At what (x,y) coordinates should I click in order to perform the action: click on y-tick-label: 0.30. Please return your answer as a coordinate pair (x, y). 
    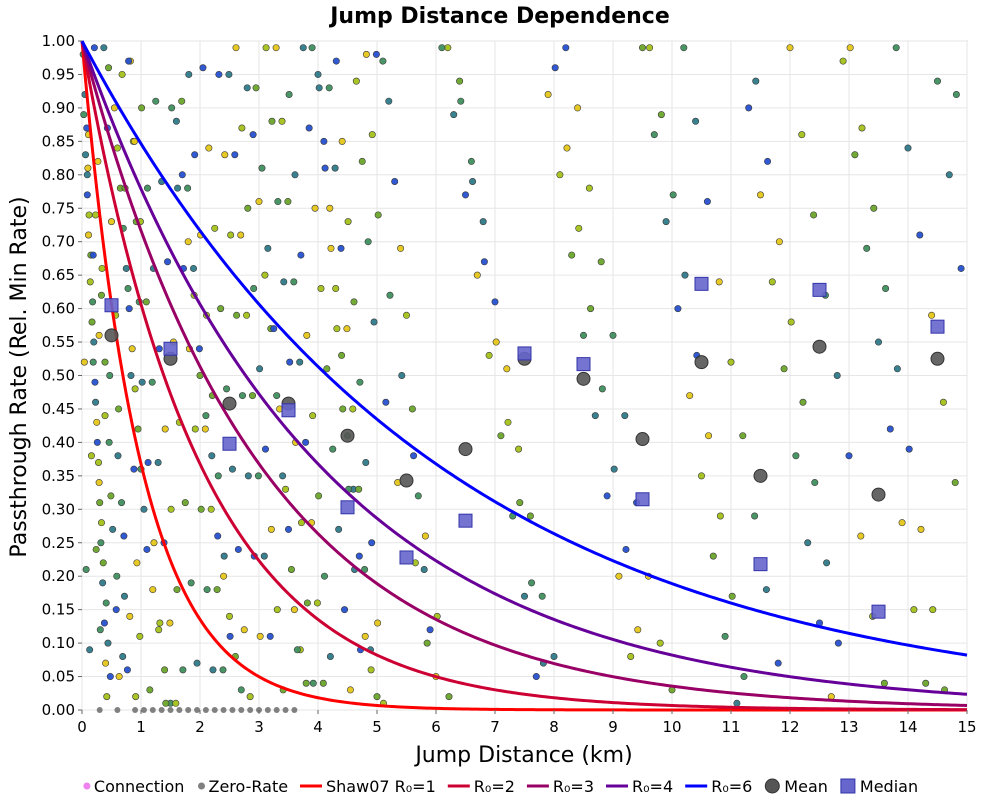
    Looking at the image, I should click on (58, 509).